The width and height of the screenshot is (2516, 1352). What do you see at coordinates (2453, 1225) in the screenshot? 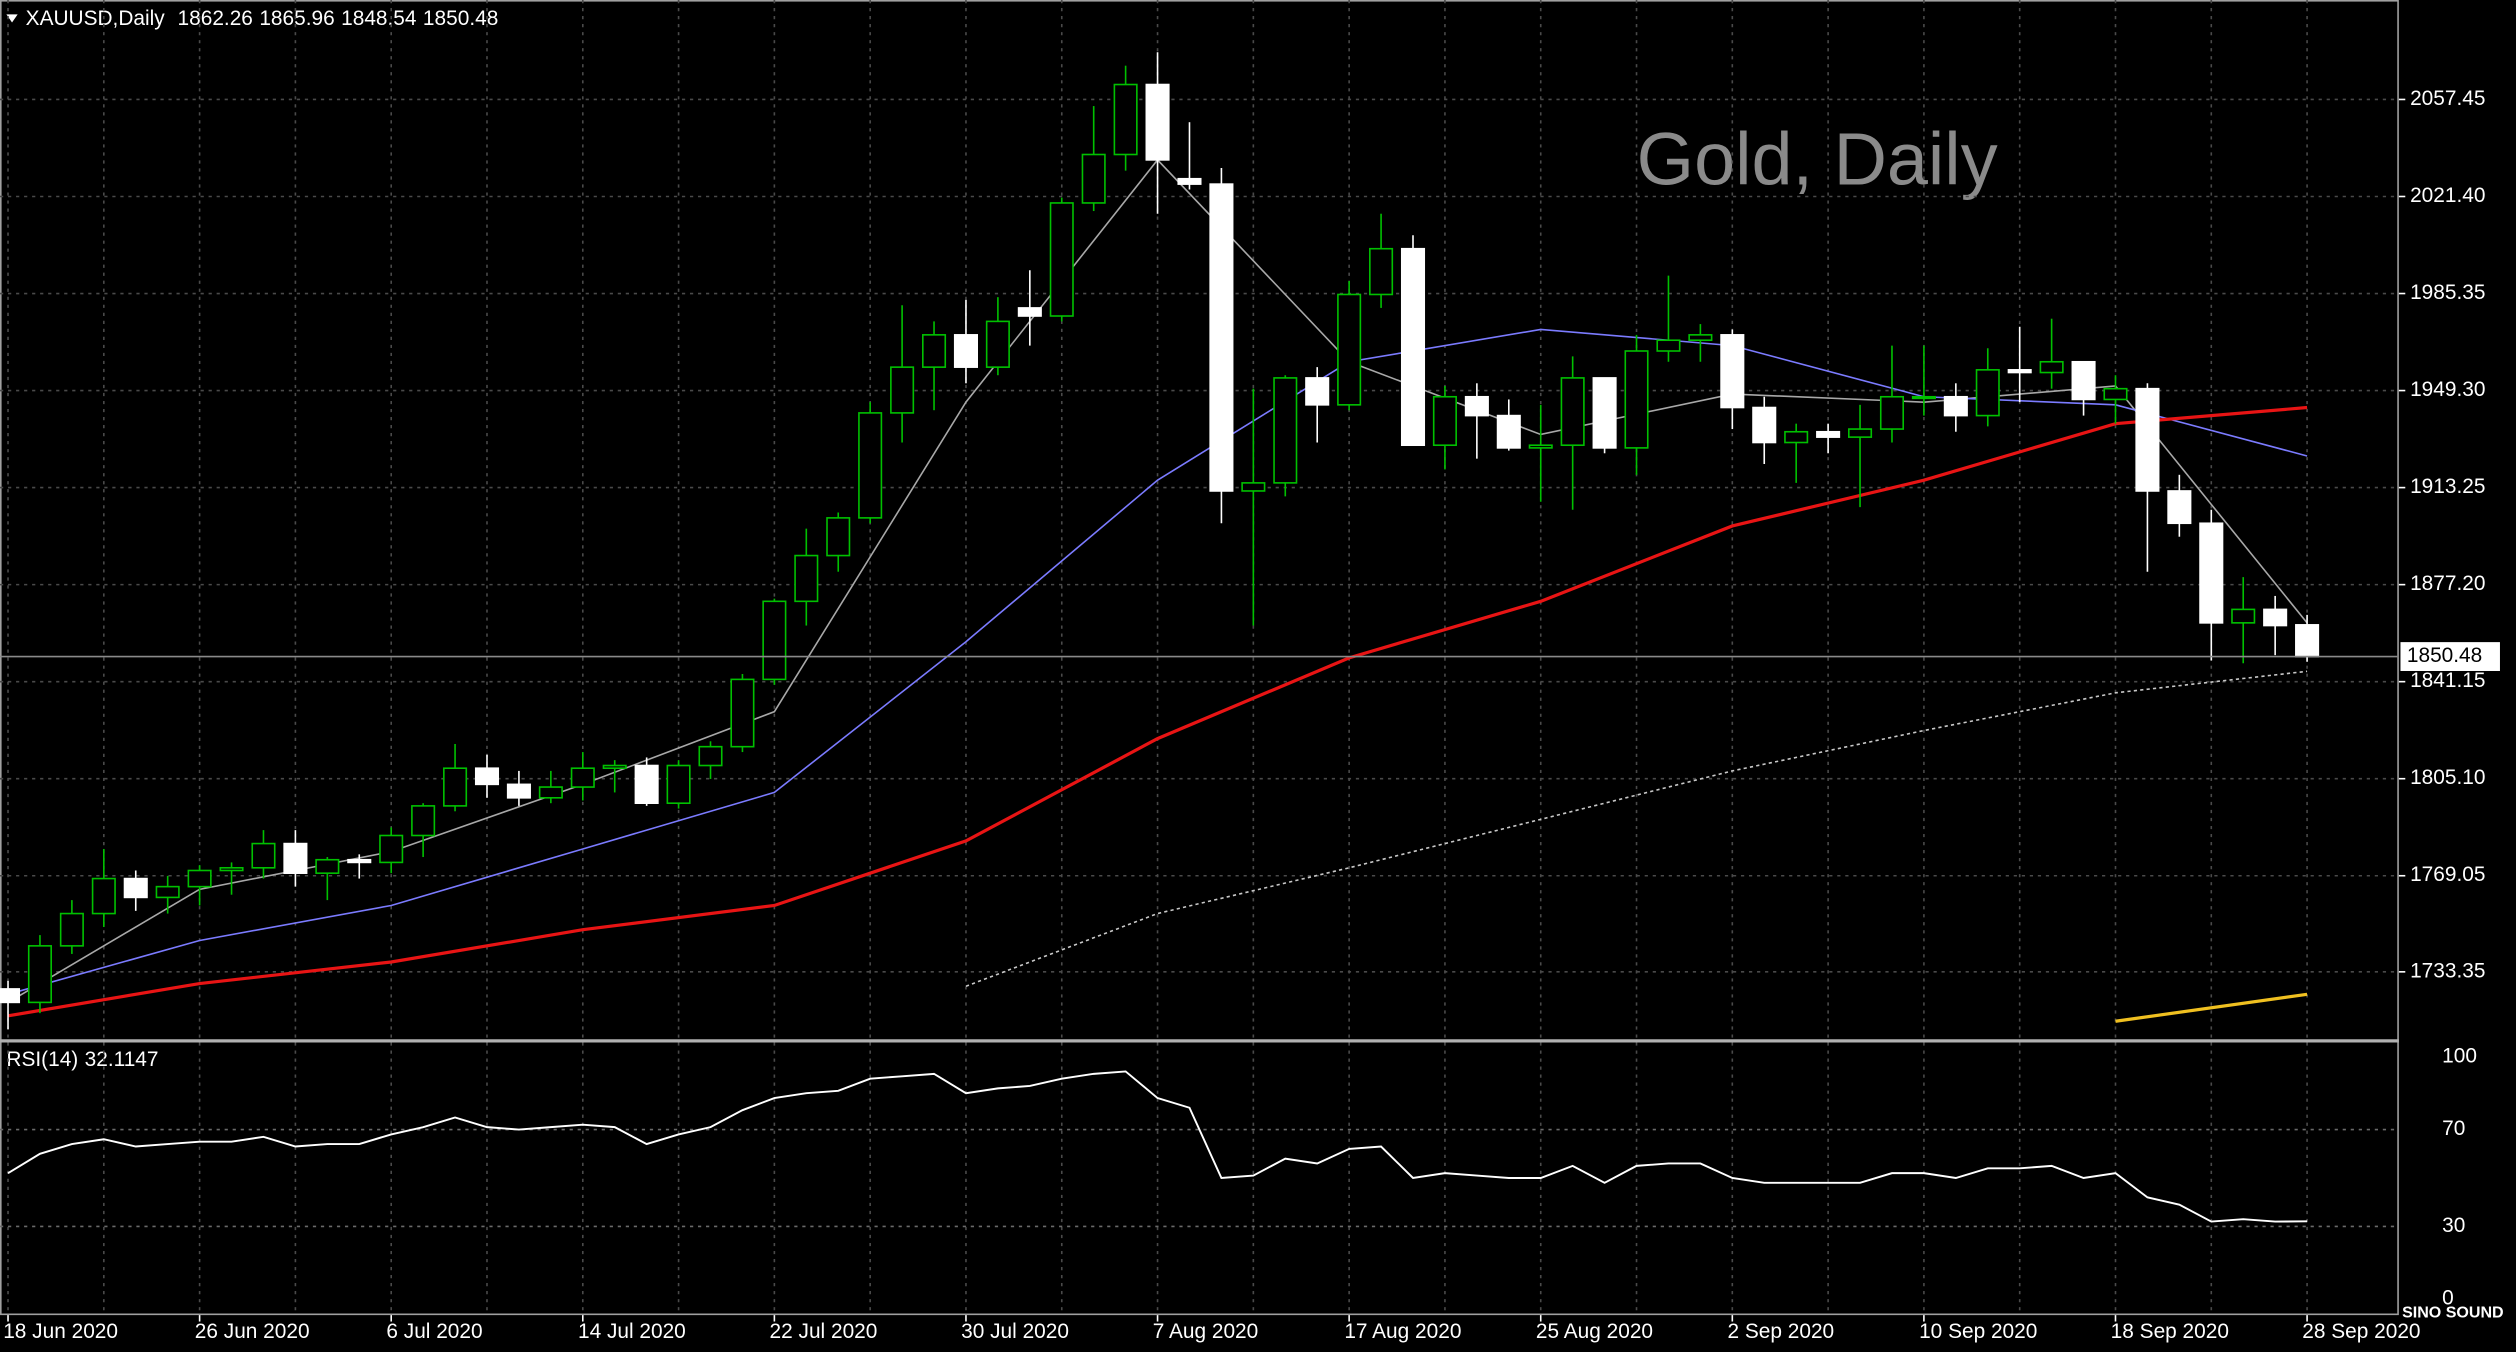
I see `rsi-tick-label: 30` at bounding box center [2453, 1225].